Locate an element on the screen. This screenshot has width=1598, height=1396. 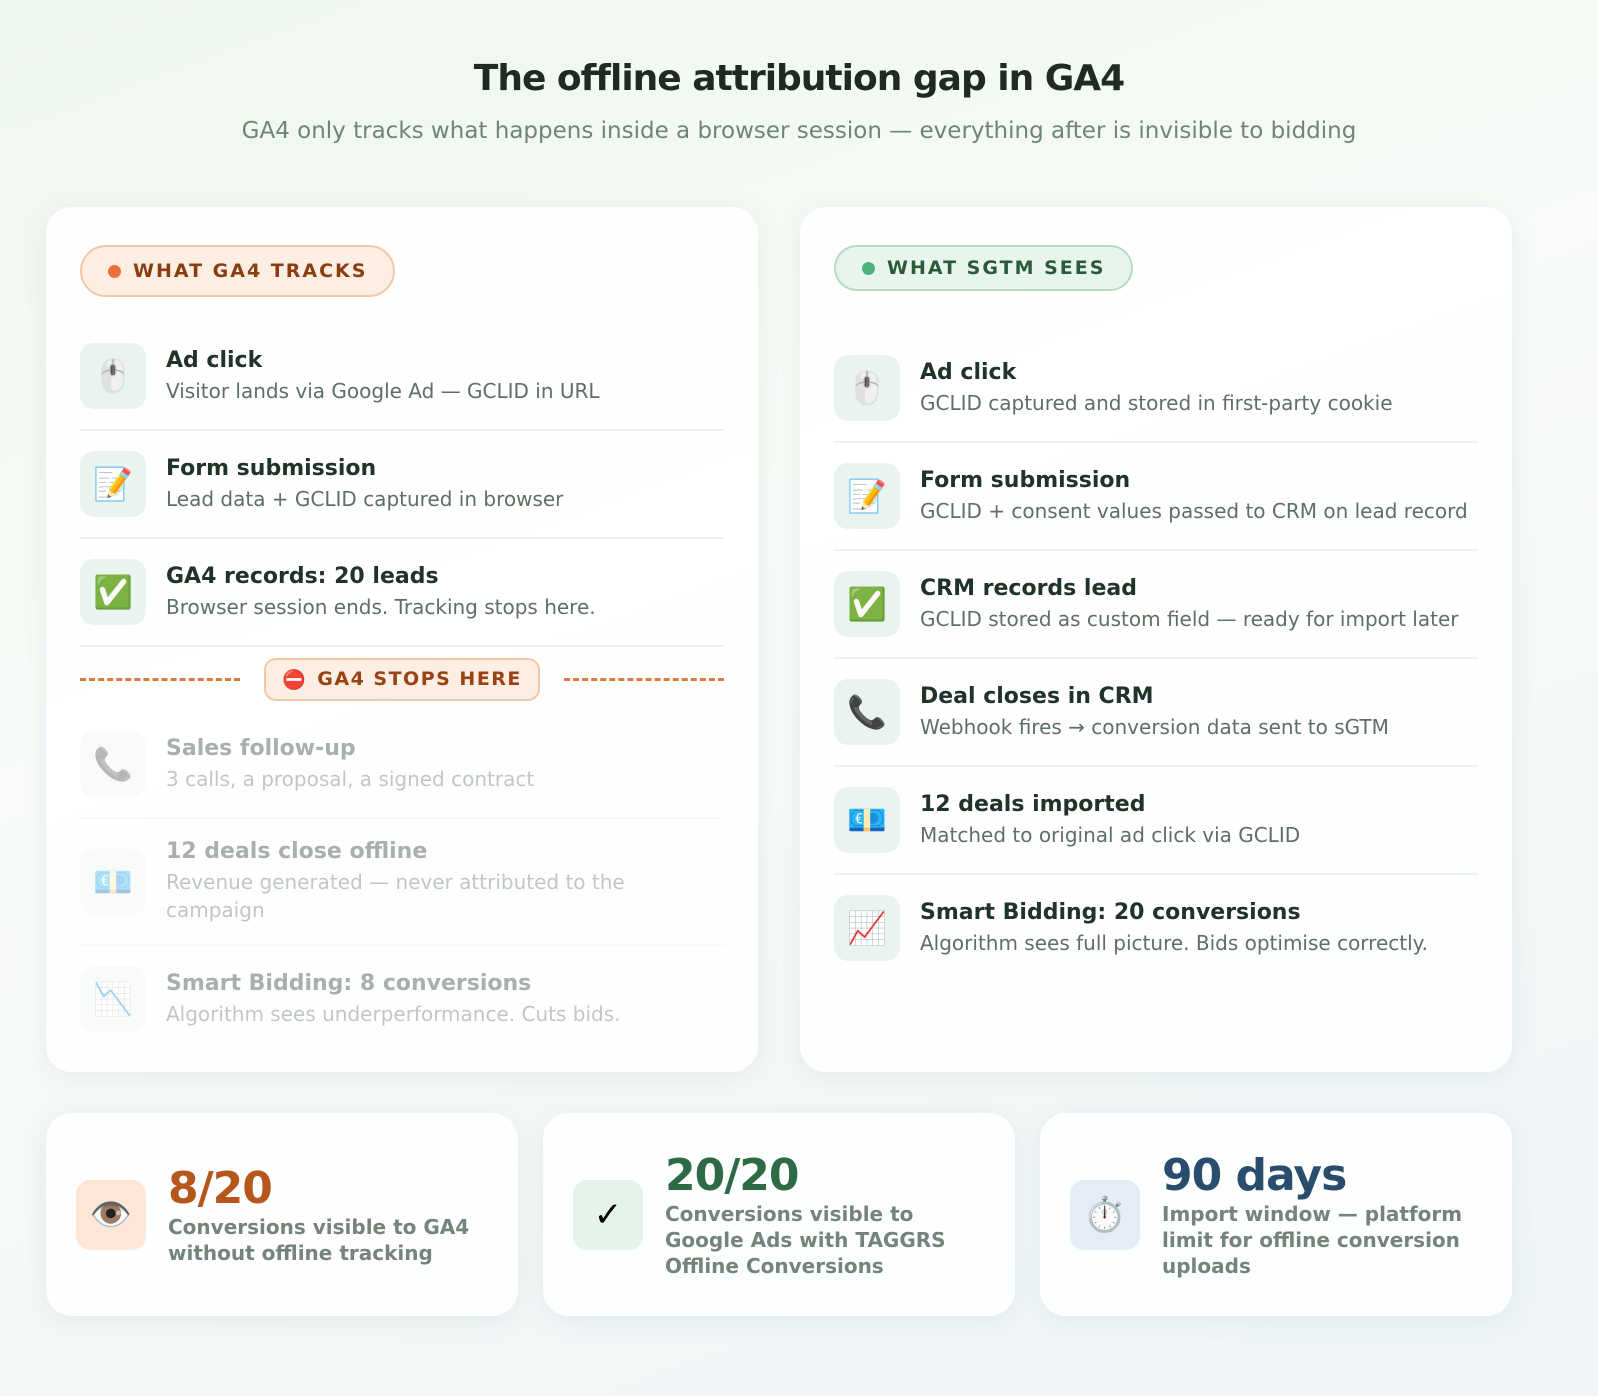
badge-text: WHAT GA4 TRACKS is located at coordinates (250, 271).